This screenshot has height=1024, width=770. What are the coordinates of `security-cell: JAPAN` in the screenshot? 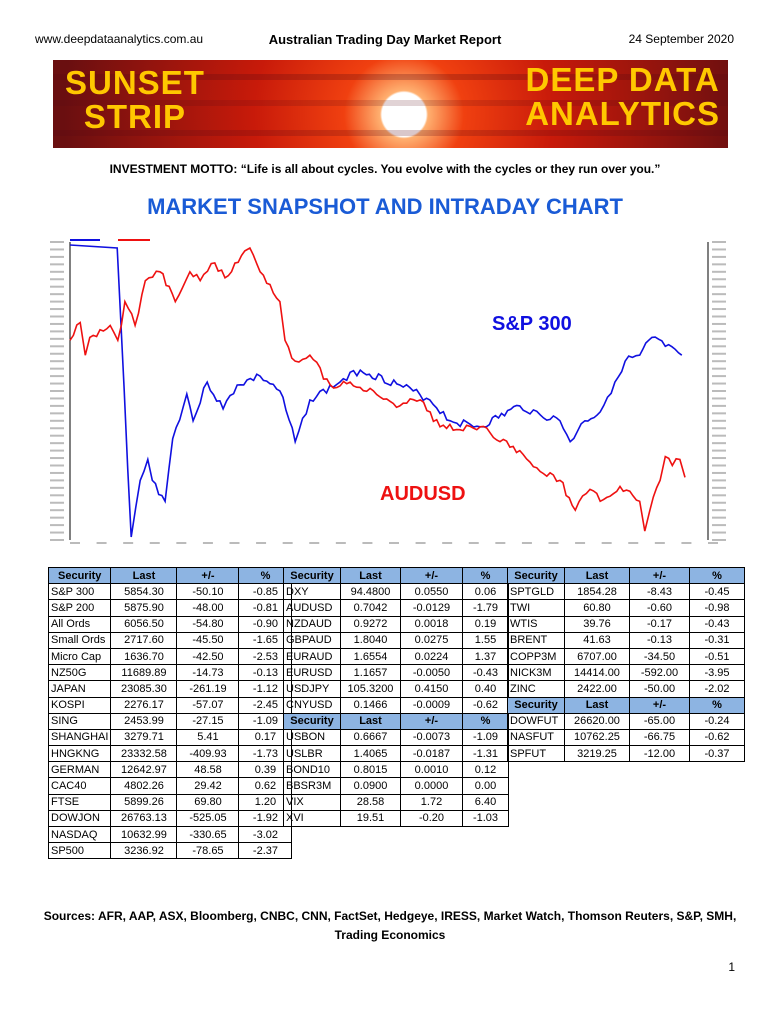 It's located at (79, 689).